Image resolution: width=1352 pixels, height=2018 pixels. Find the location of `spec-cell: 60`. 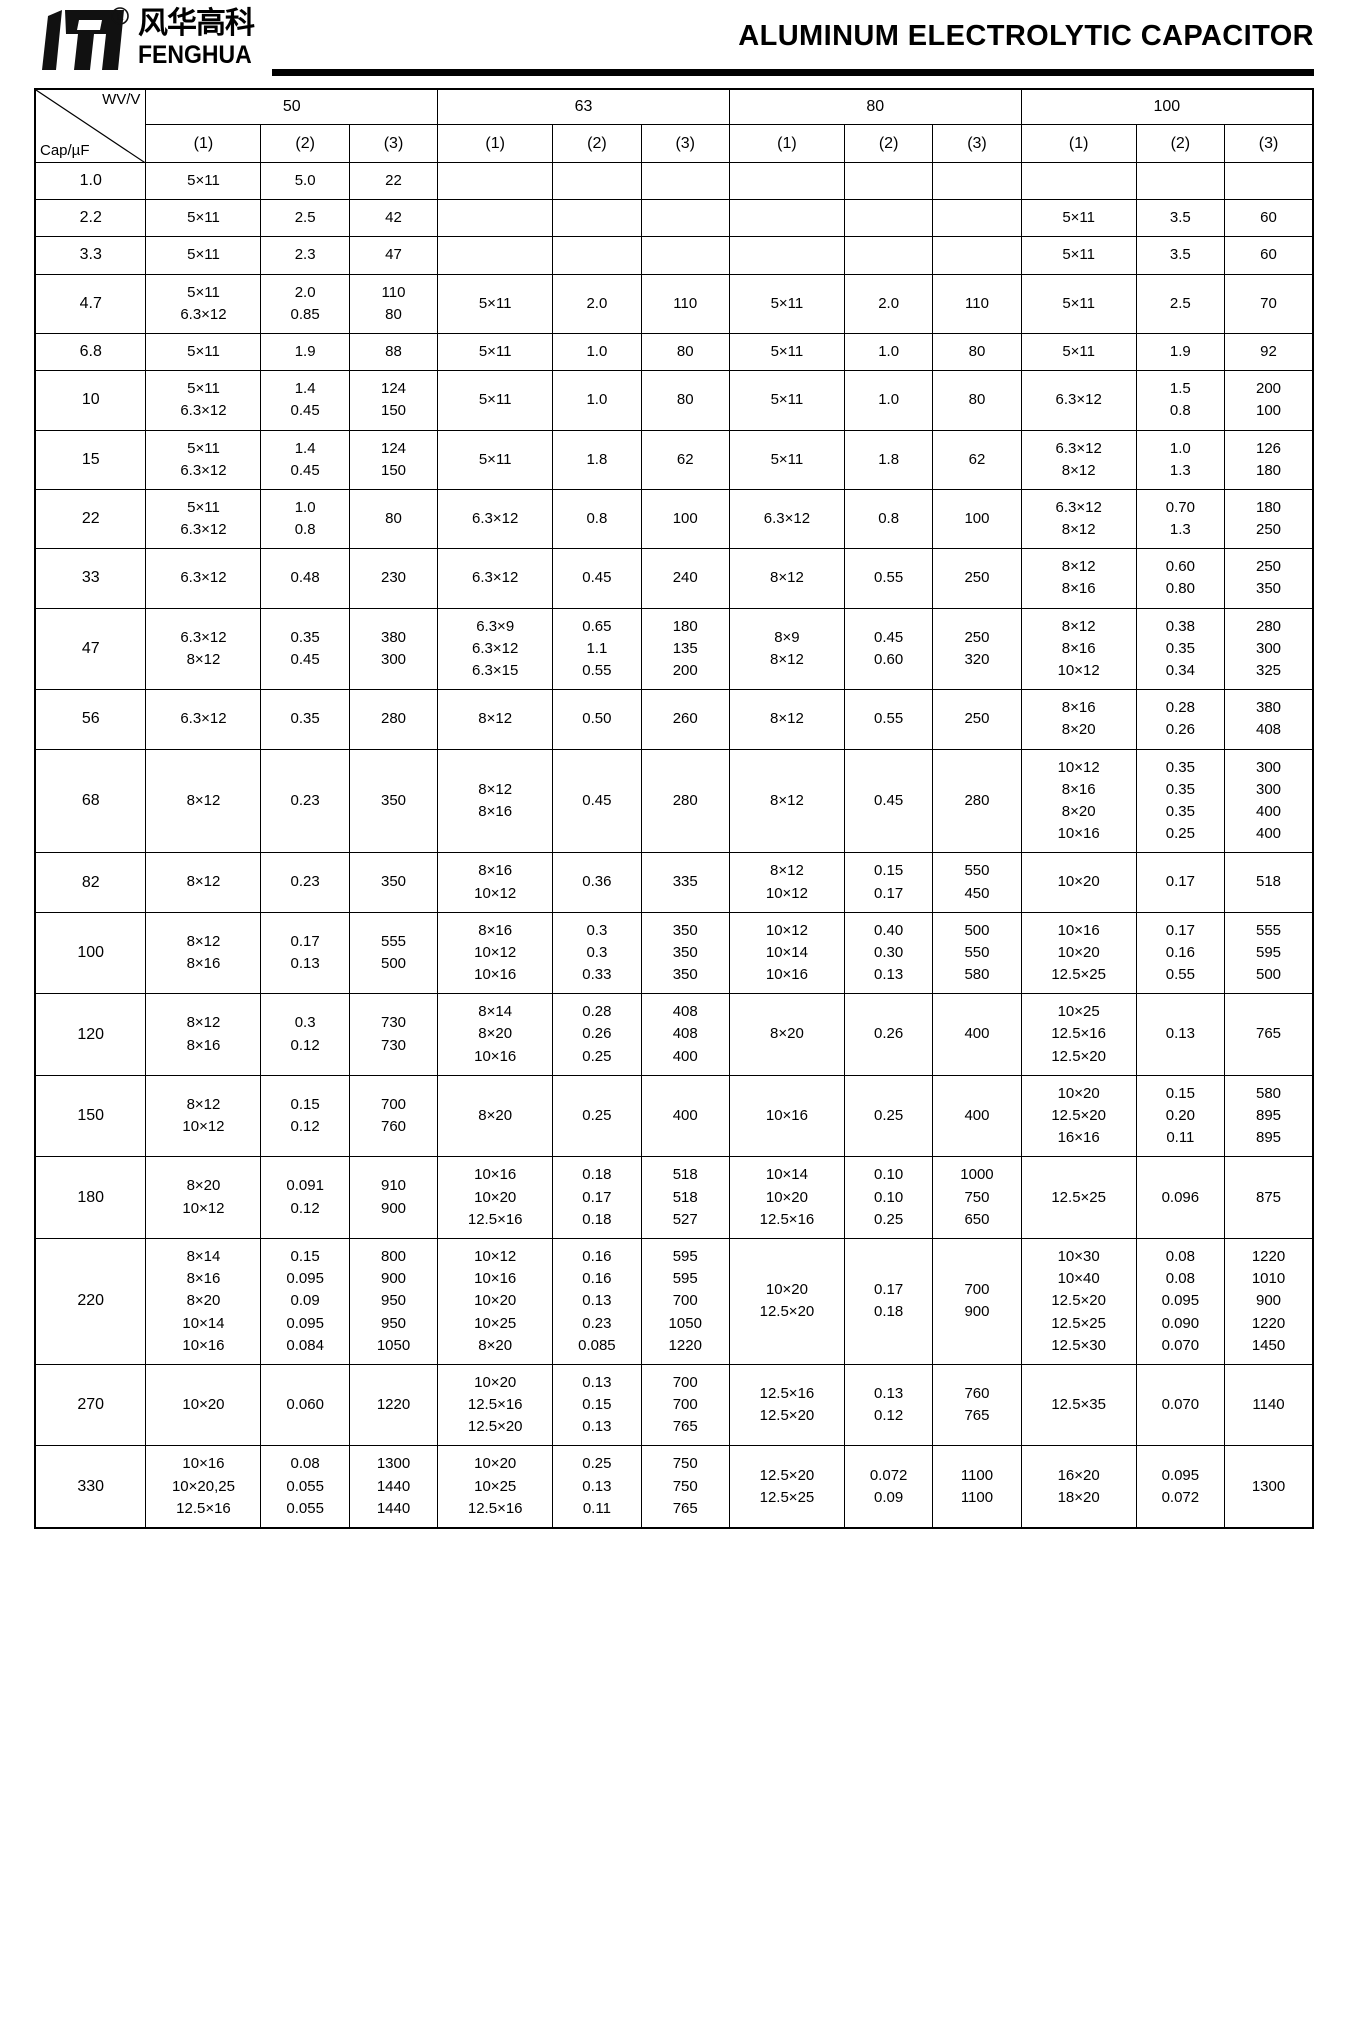

spec-cell: 60 is located at coordinates (1269, 255).